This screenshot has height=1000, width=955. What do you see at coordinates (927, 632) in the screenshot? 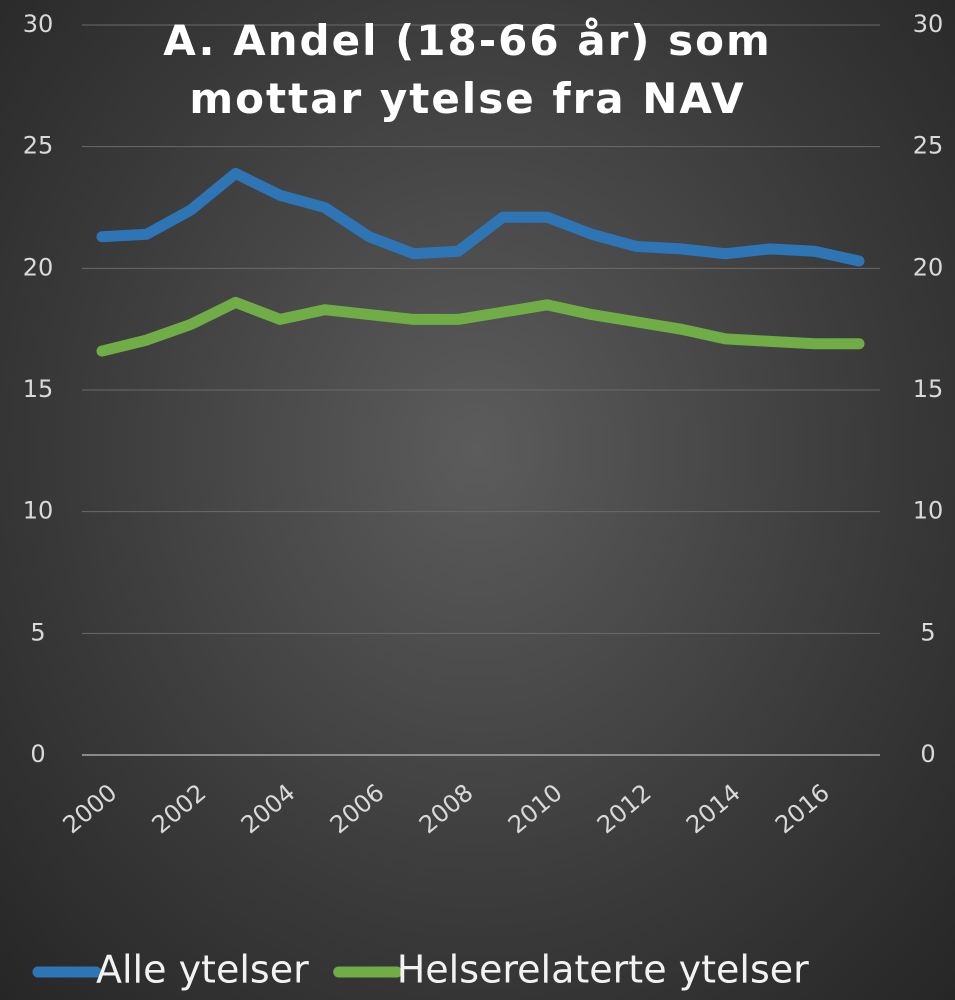
I see `y2-tick-label: 5` at bounding box center [927, 632].